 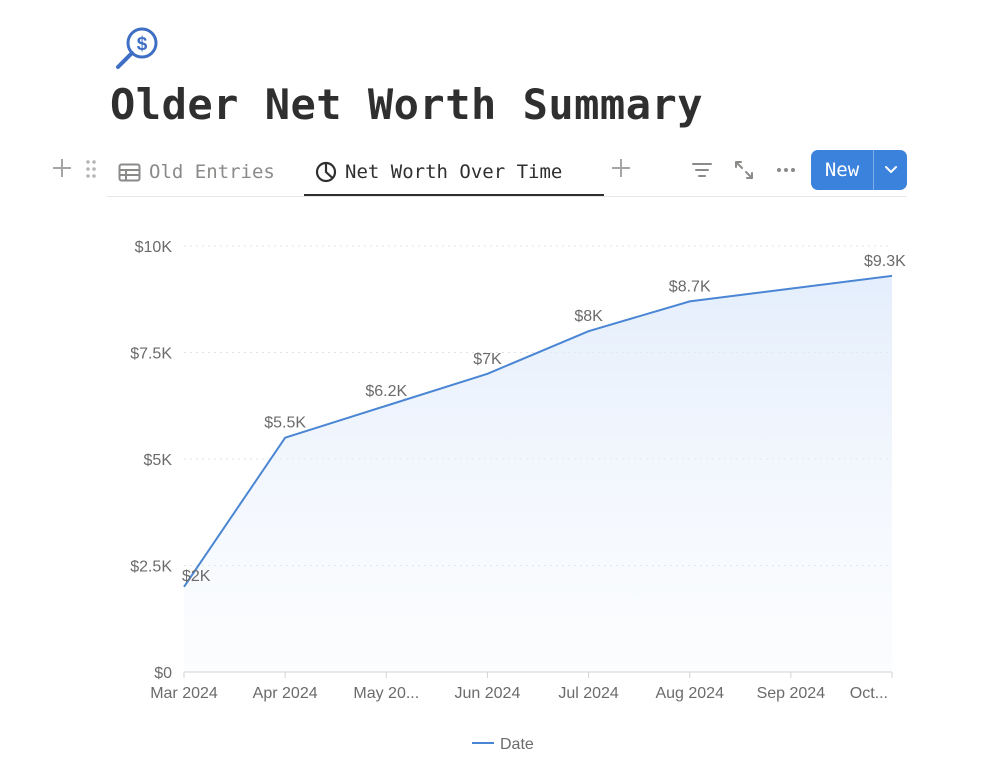 What do you see at coordinates (487, 359) in the screenshot?
I see `data-label: $7K` at bounding box center [487, 359].